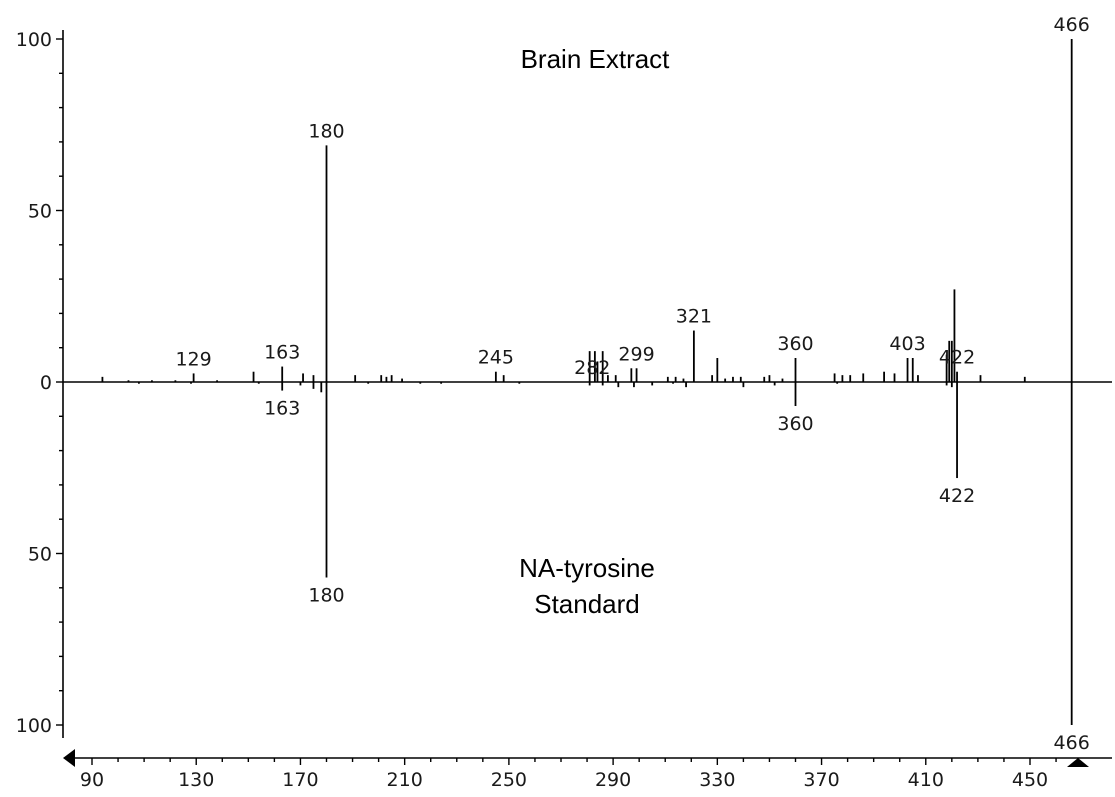  Describe the element at coordinates (1078, 762) in the screenshot. I see `scroll-right-marker-icon` at that location.